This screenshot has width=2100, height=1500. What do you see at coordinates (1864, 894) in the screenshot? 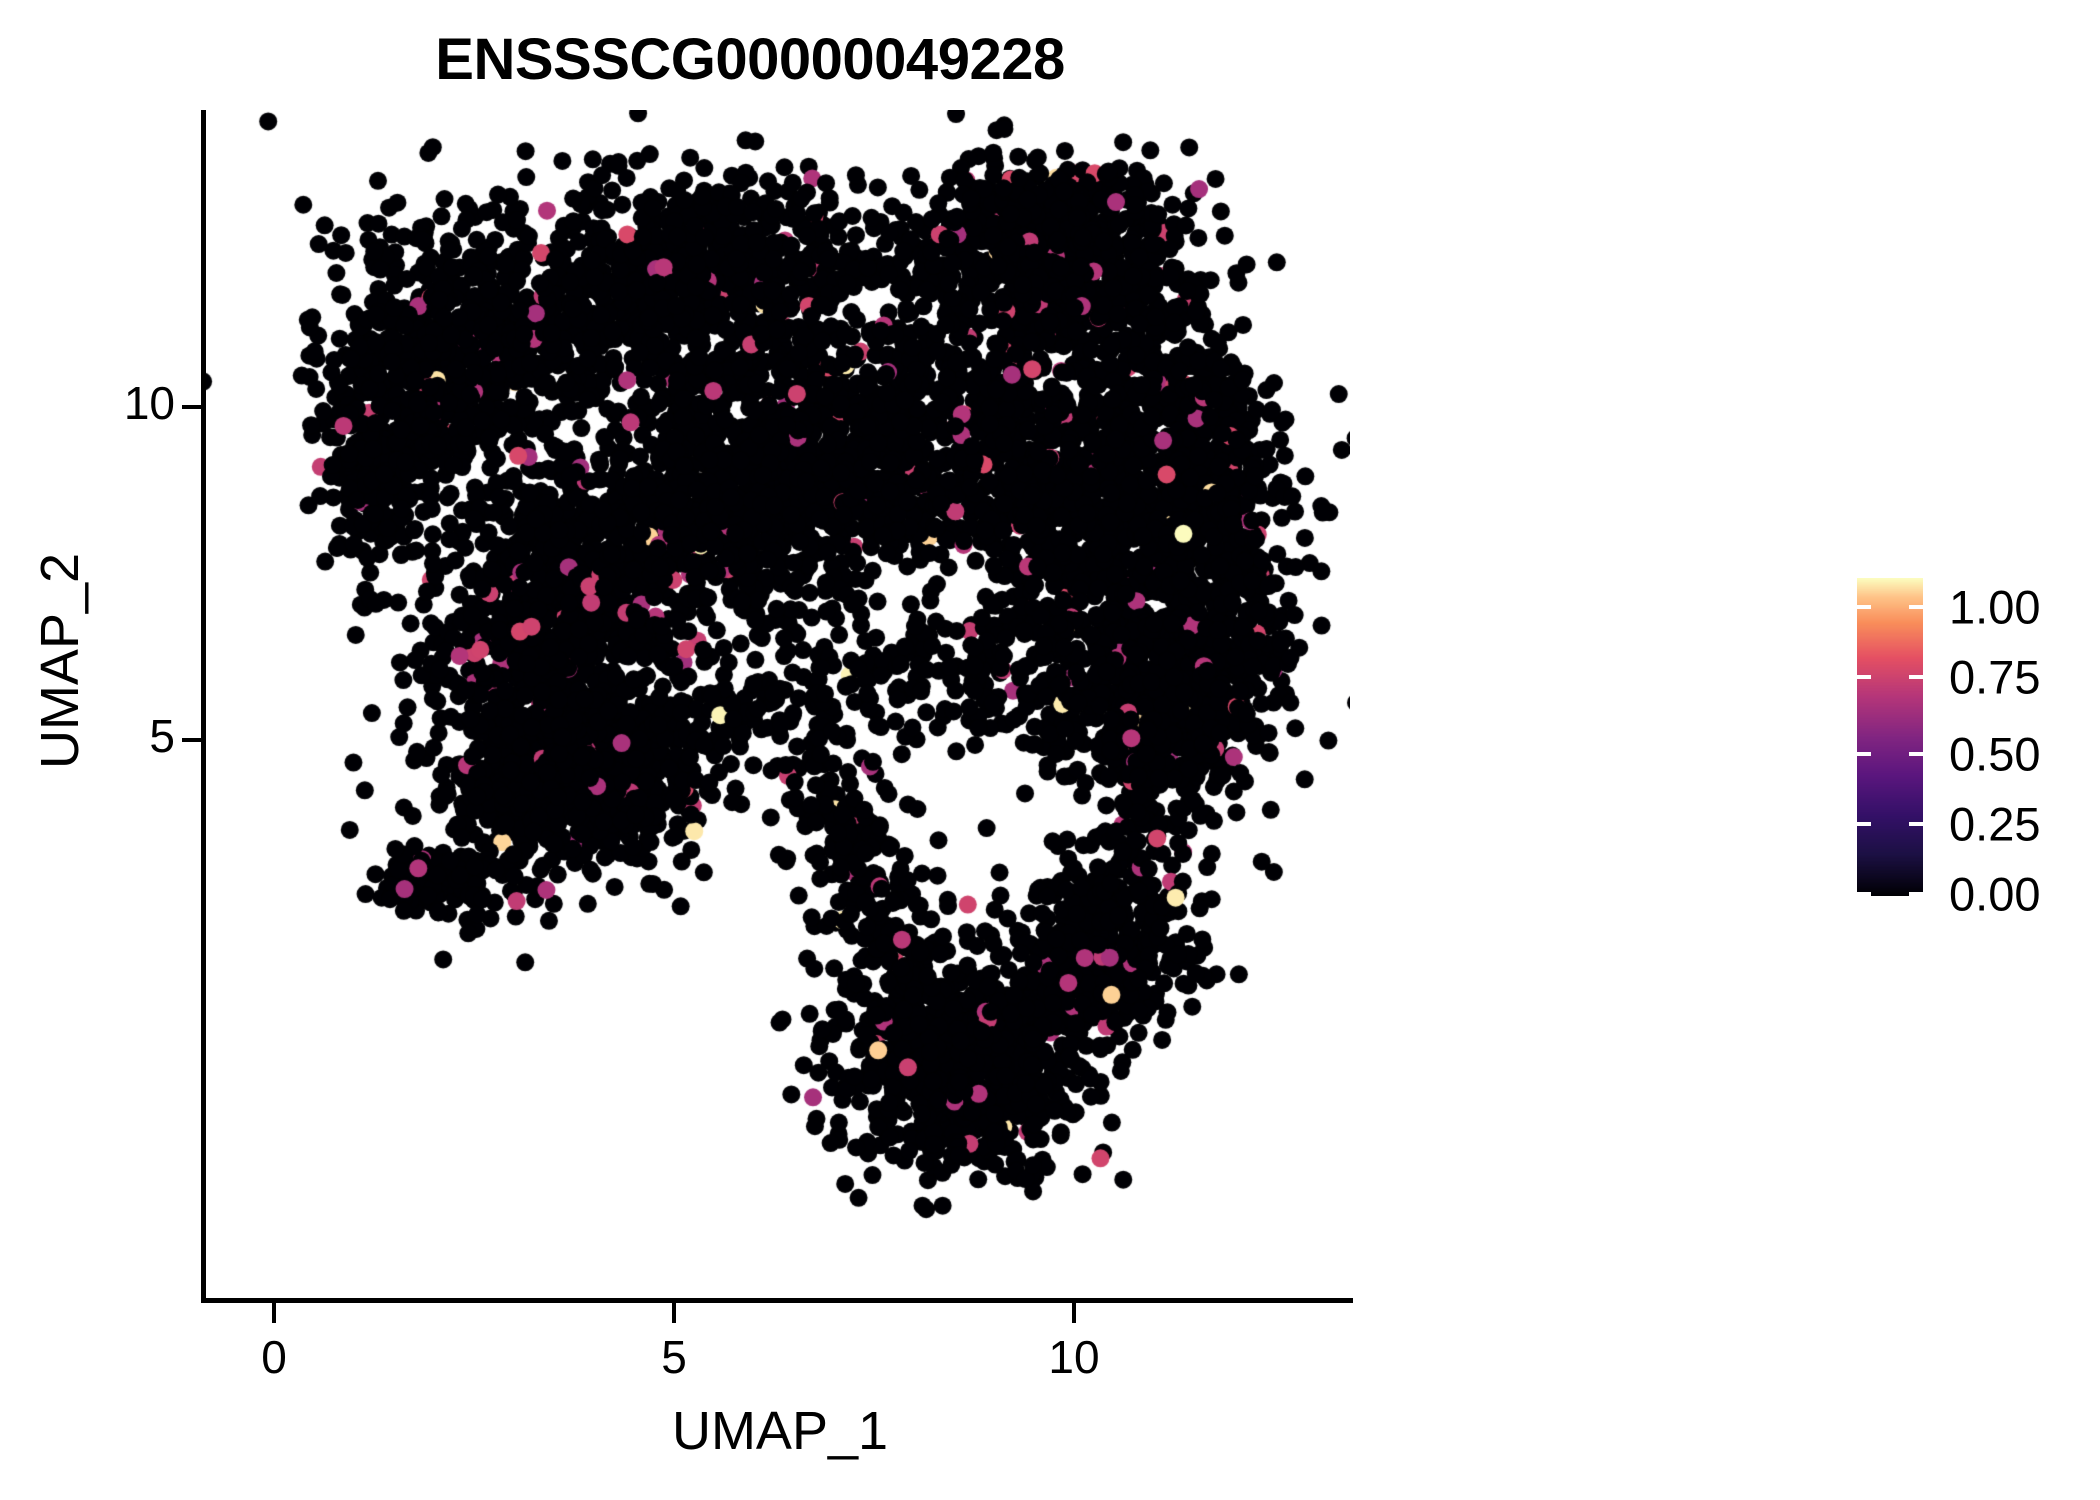
I see `legend-tick-0.00-left` at bounding box center [1864, 894].